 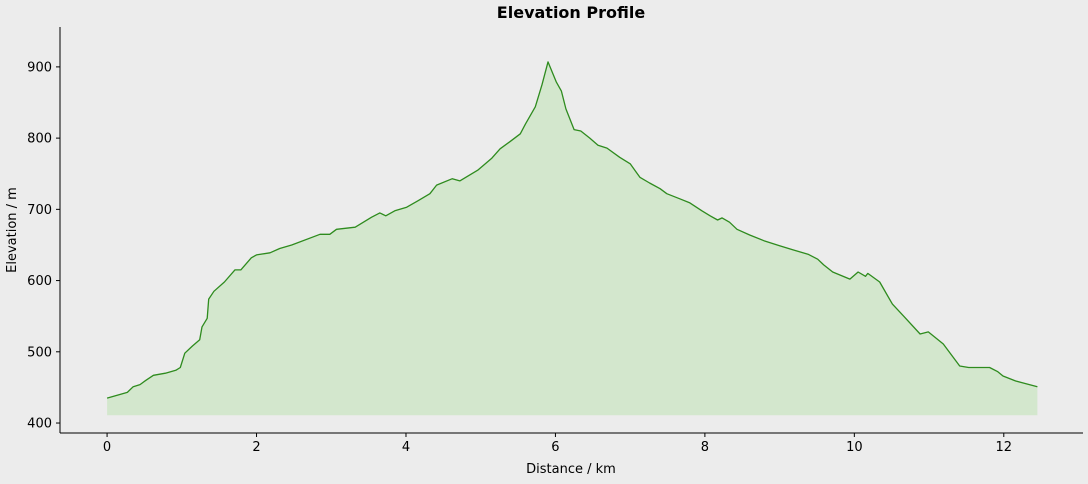 What do you see at coordinates (555, 447) in the screenshot?
I see `x-tick-label: 6` at bounding box center [555, 447].